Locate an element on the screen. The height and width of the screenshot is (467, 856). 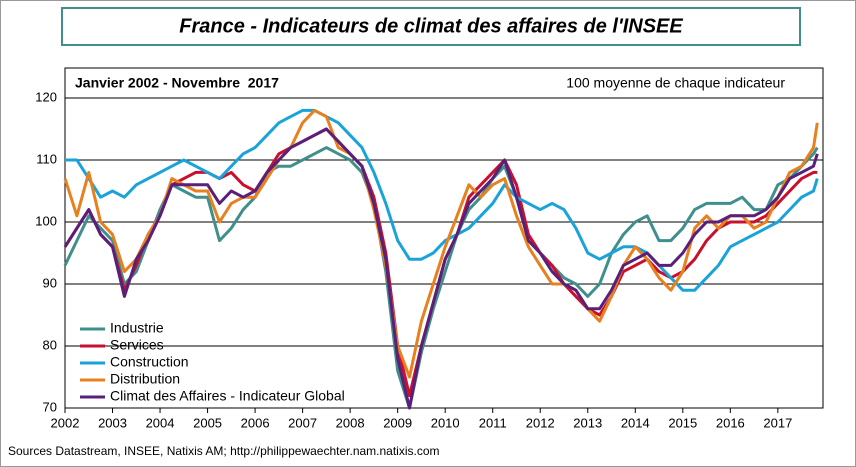
legend-label: Construction is located at coordinates (149, 362).